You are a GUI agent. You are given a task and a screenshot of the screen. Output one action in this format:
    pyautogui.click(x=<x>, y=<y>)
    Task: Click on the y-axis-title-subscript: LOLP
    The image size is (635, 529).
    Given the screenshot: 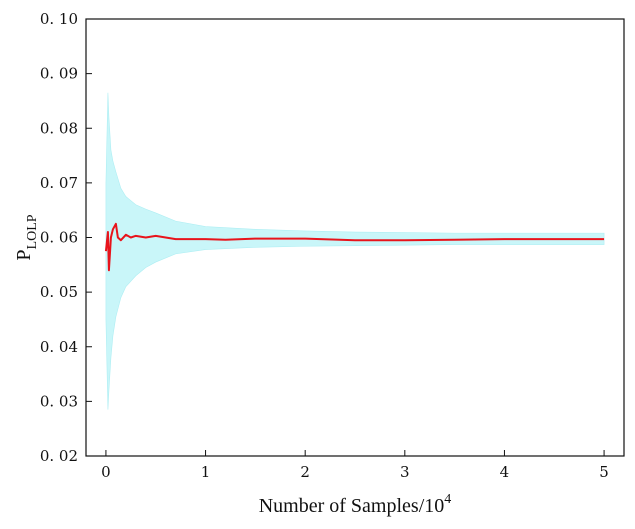 What is the action you would take?
    pyautogui.click(x=32, y=231)
    